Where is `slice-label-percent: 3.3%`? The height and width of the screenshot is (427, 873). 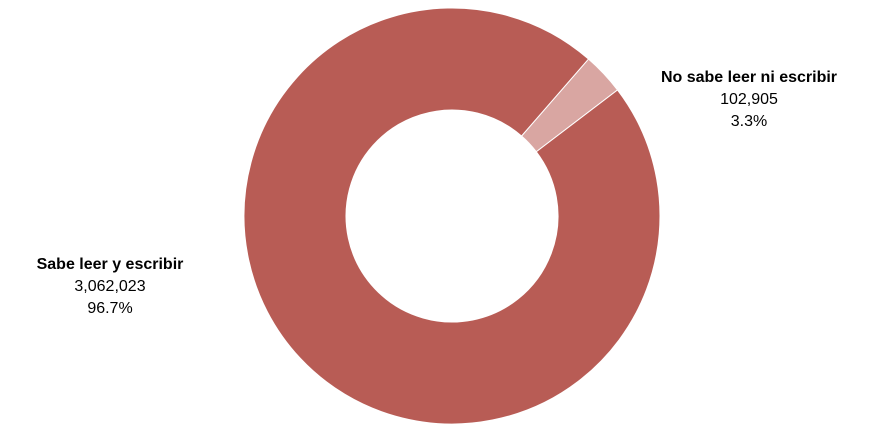 slice-label-percent: 3.3% is located at coordinates (749, 121).